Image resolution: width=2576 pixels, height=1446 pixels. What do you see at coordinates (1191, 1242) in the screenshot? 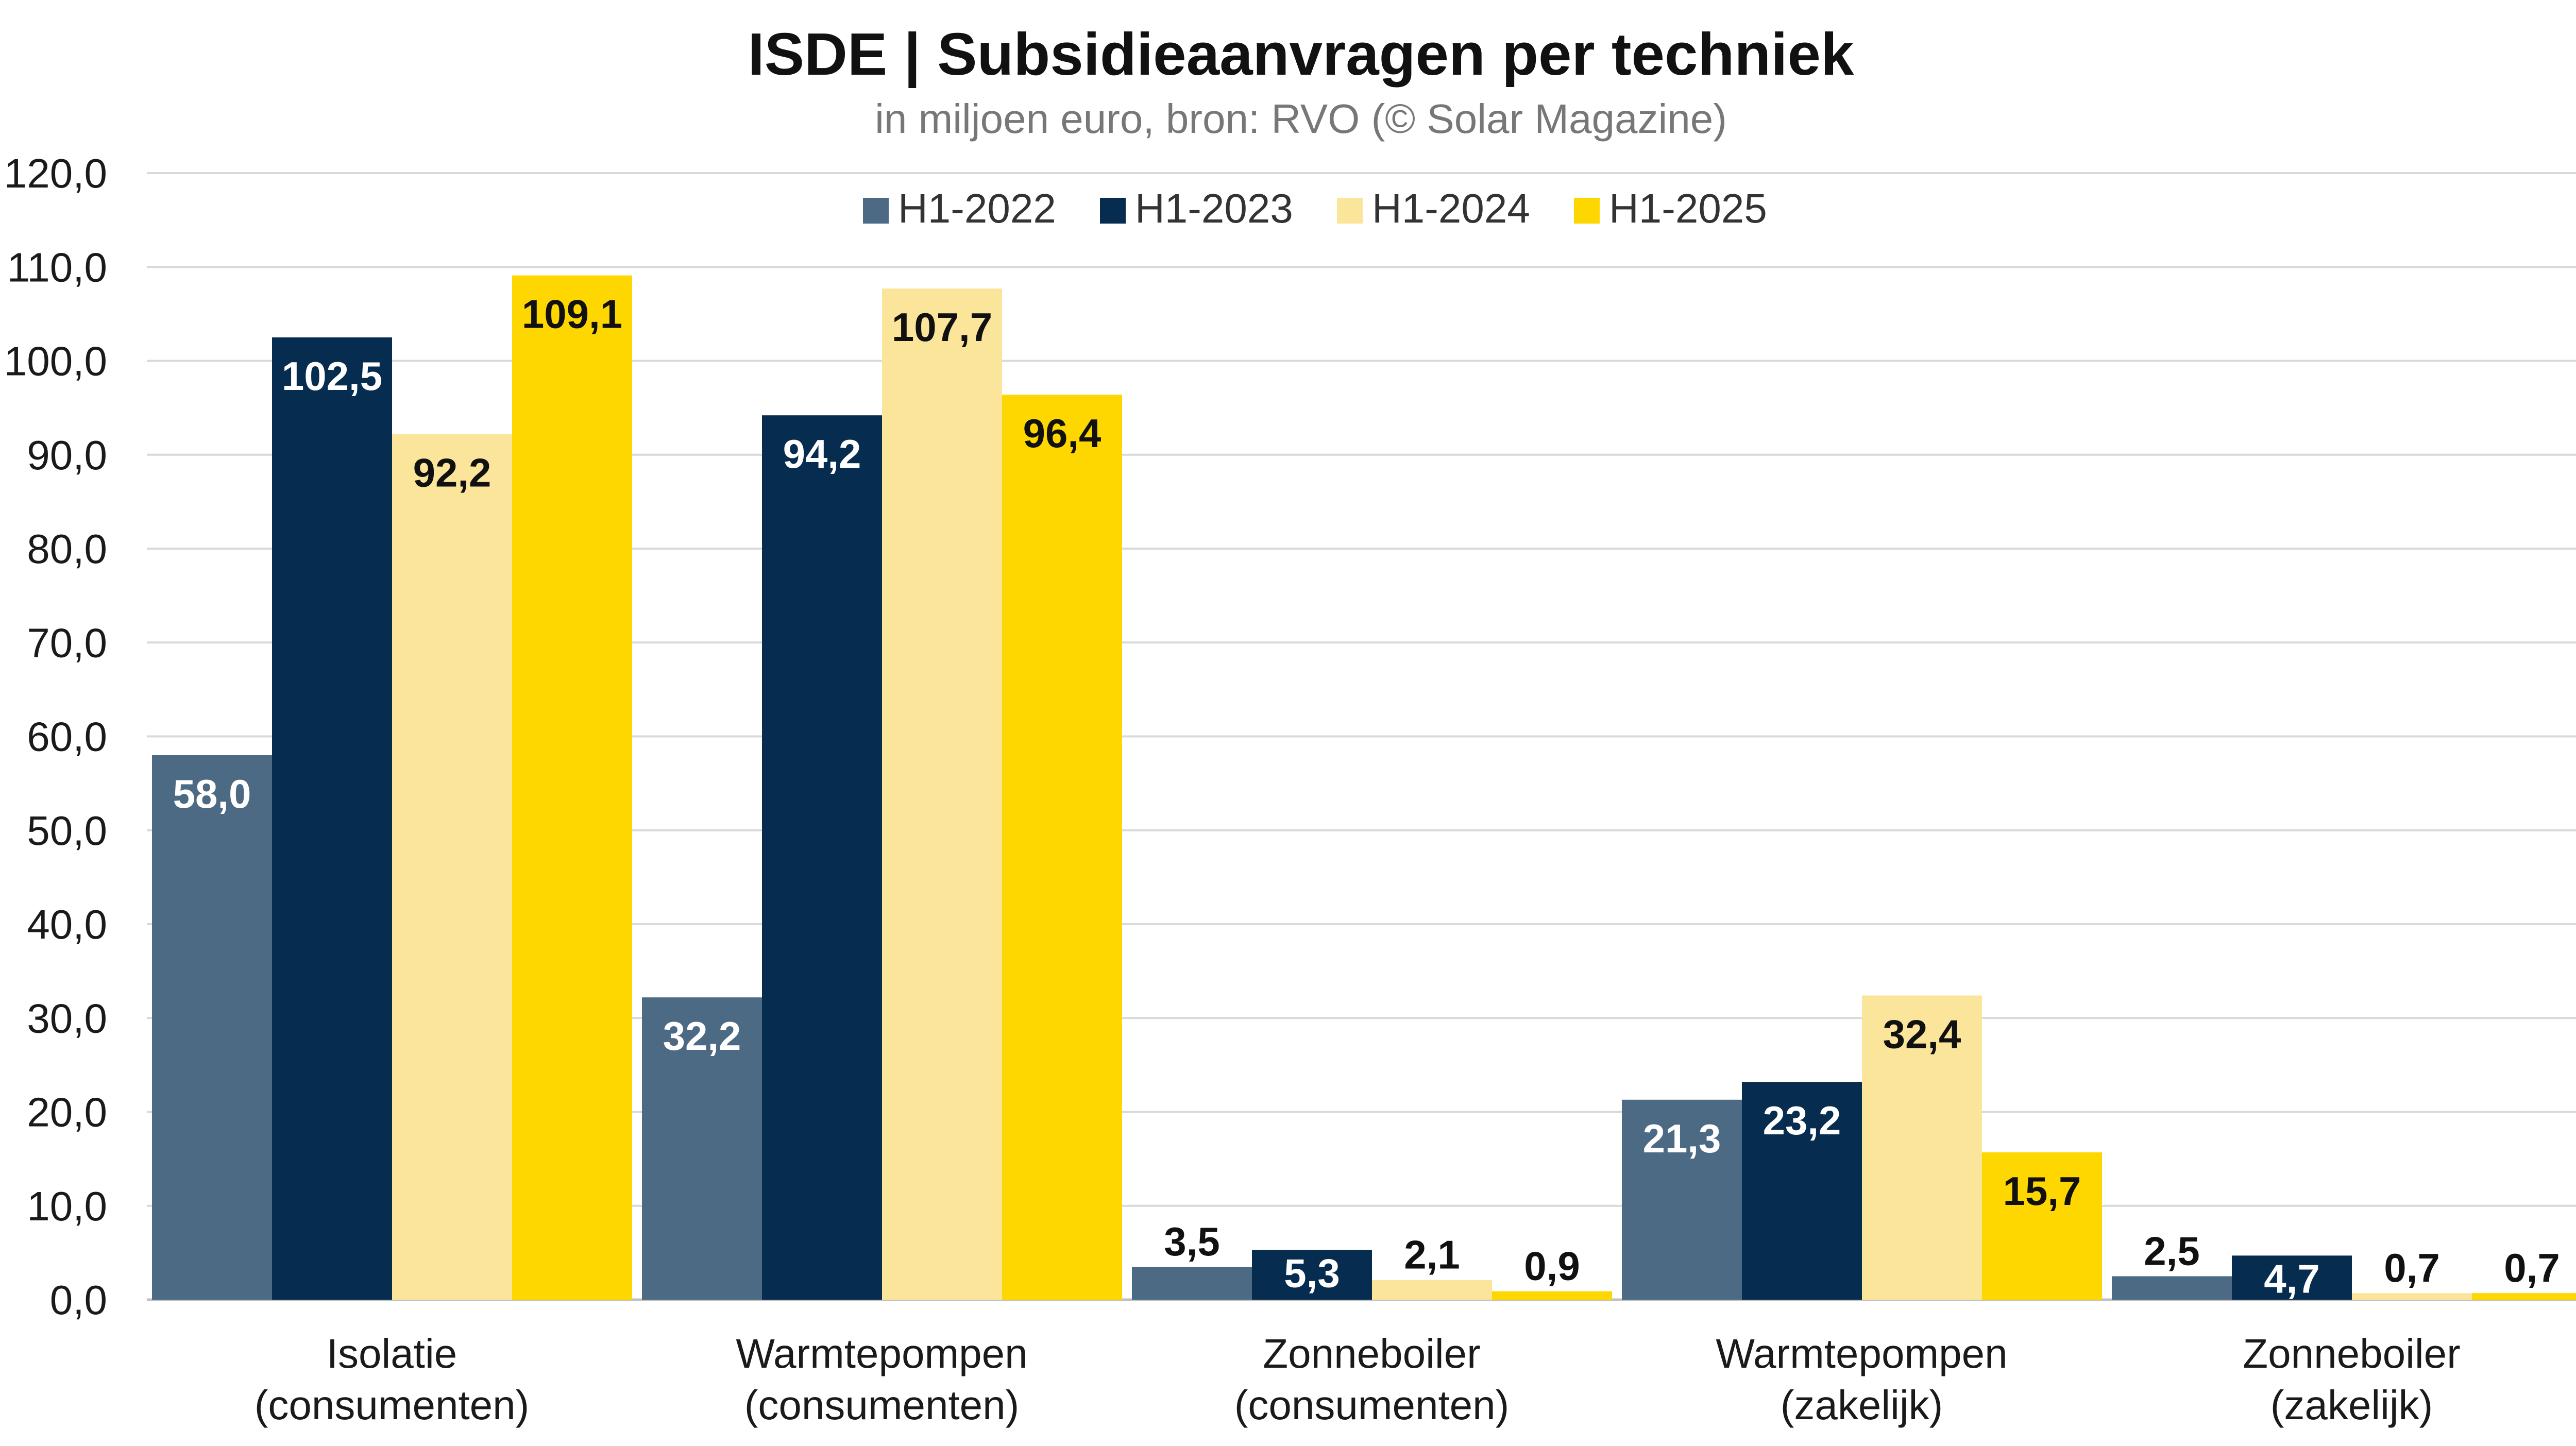
I see `data-label: 3,5` at bounding box center [1191, 1242].